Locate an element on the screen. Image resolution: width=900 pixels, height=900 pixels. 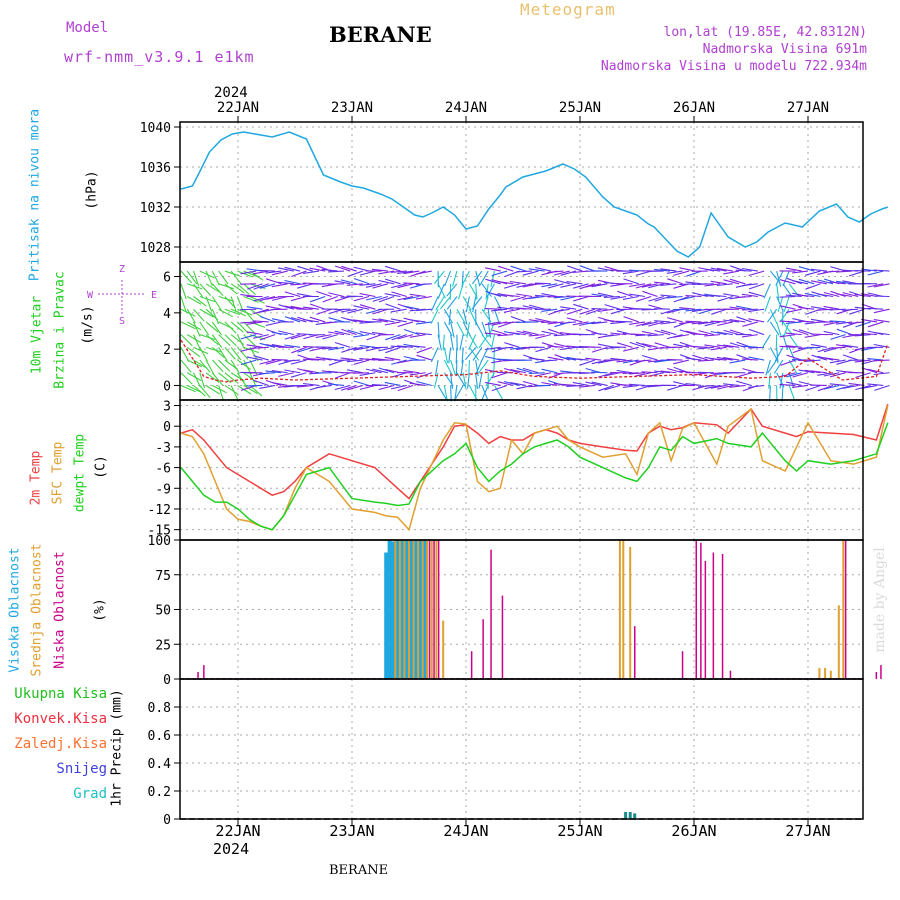
bottom-day-label: 27JAN is located at coordinates (808, 831).